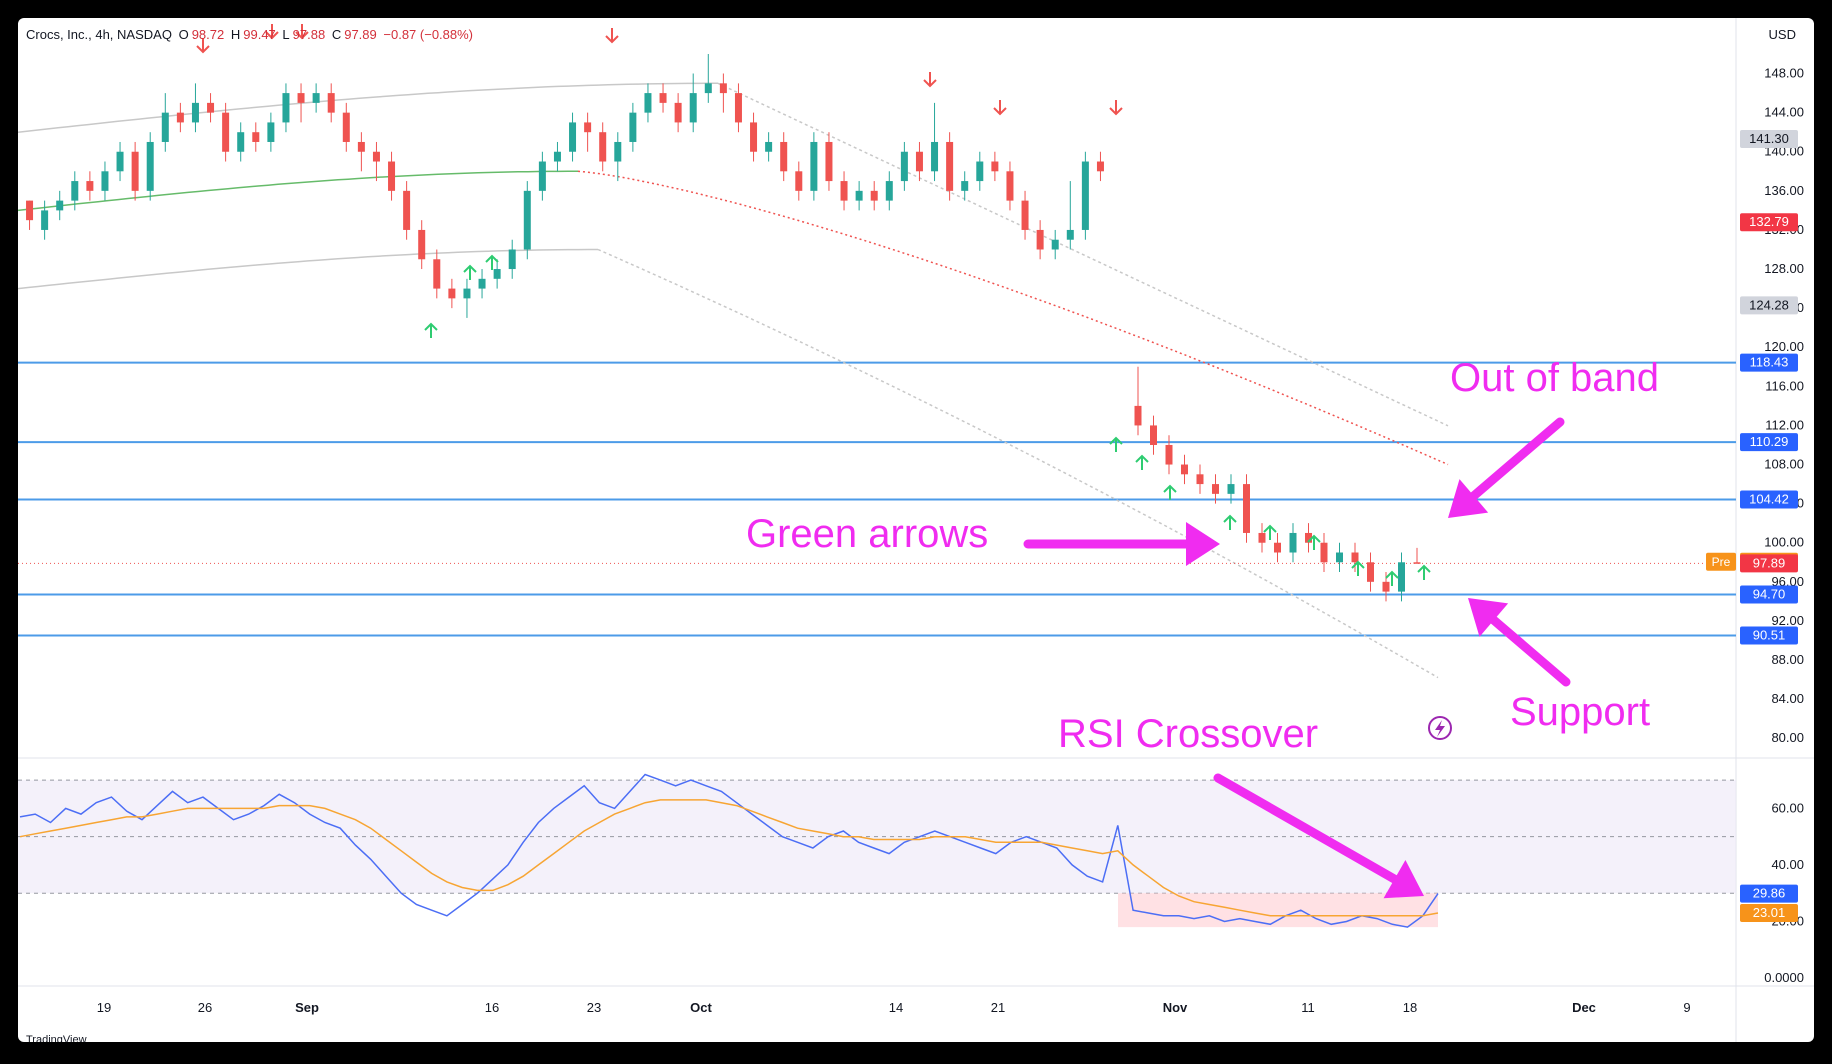  I want to click on annotation-arrow-support-head, so click(1488, 617).